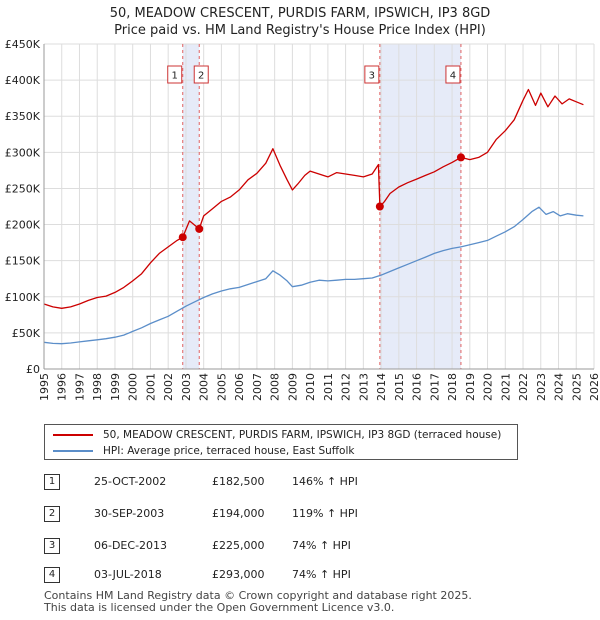 The image size is (600, 620). I want to click on x-tick-label: 2009, so click(292, 387).